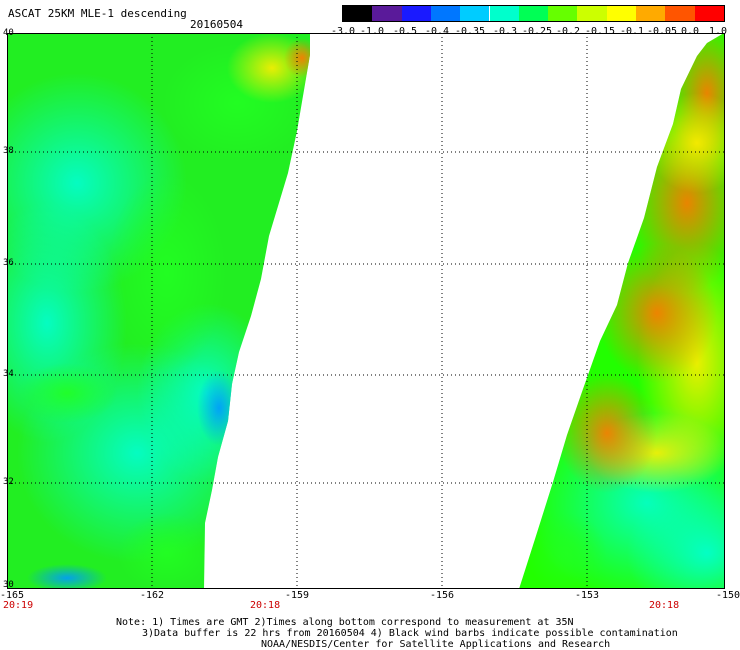 The height and width of the screenshot is (650, 740). I want to click on lon-label-153: -153, so click(587, 595).